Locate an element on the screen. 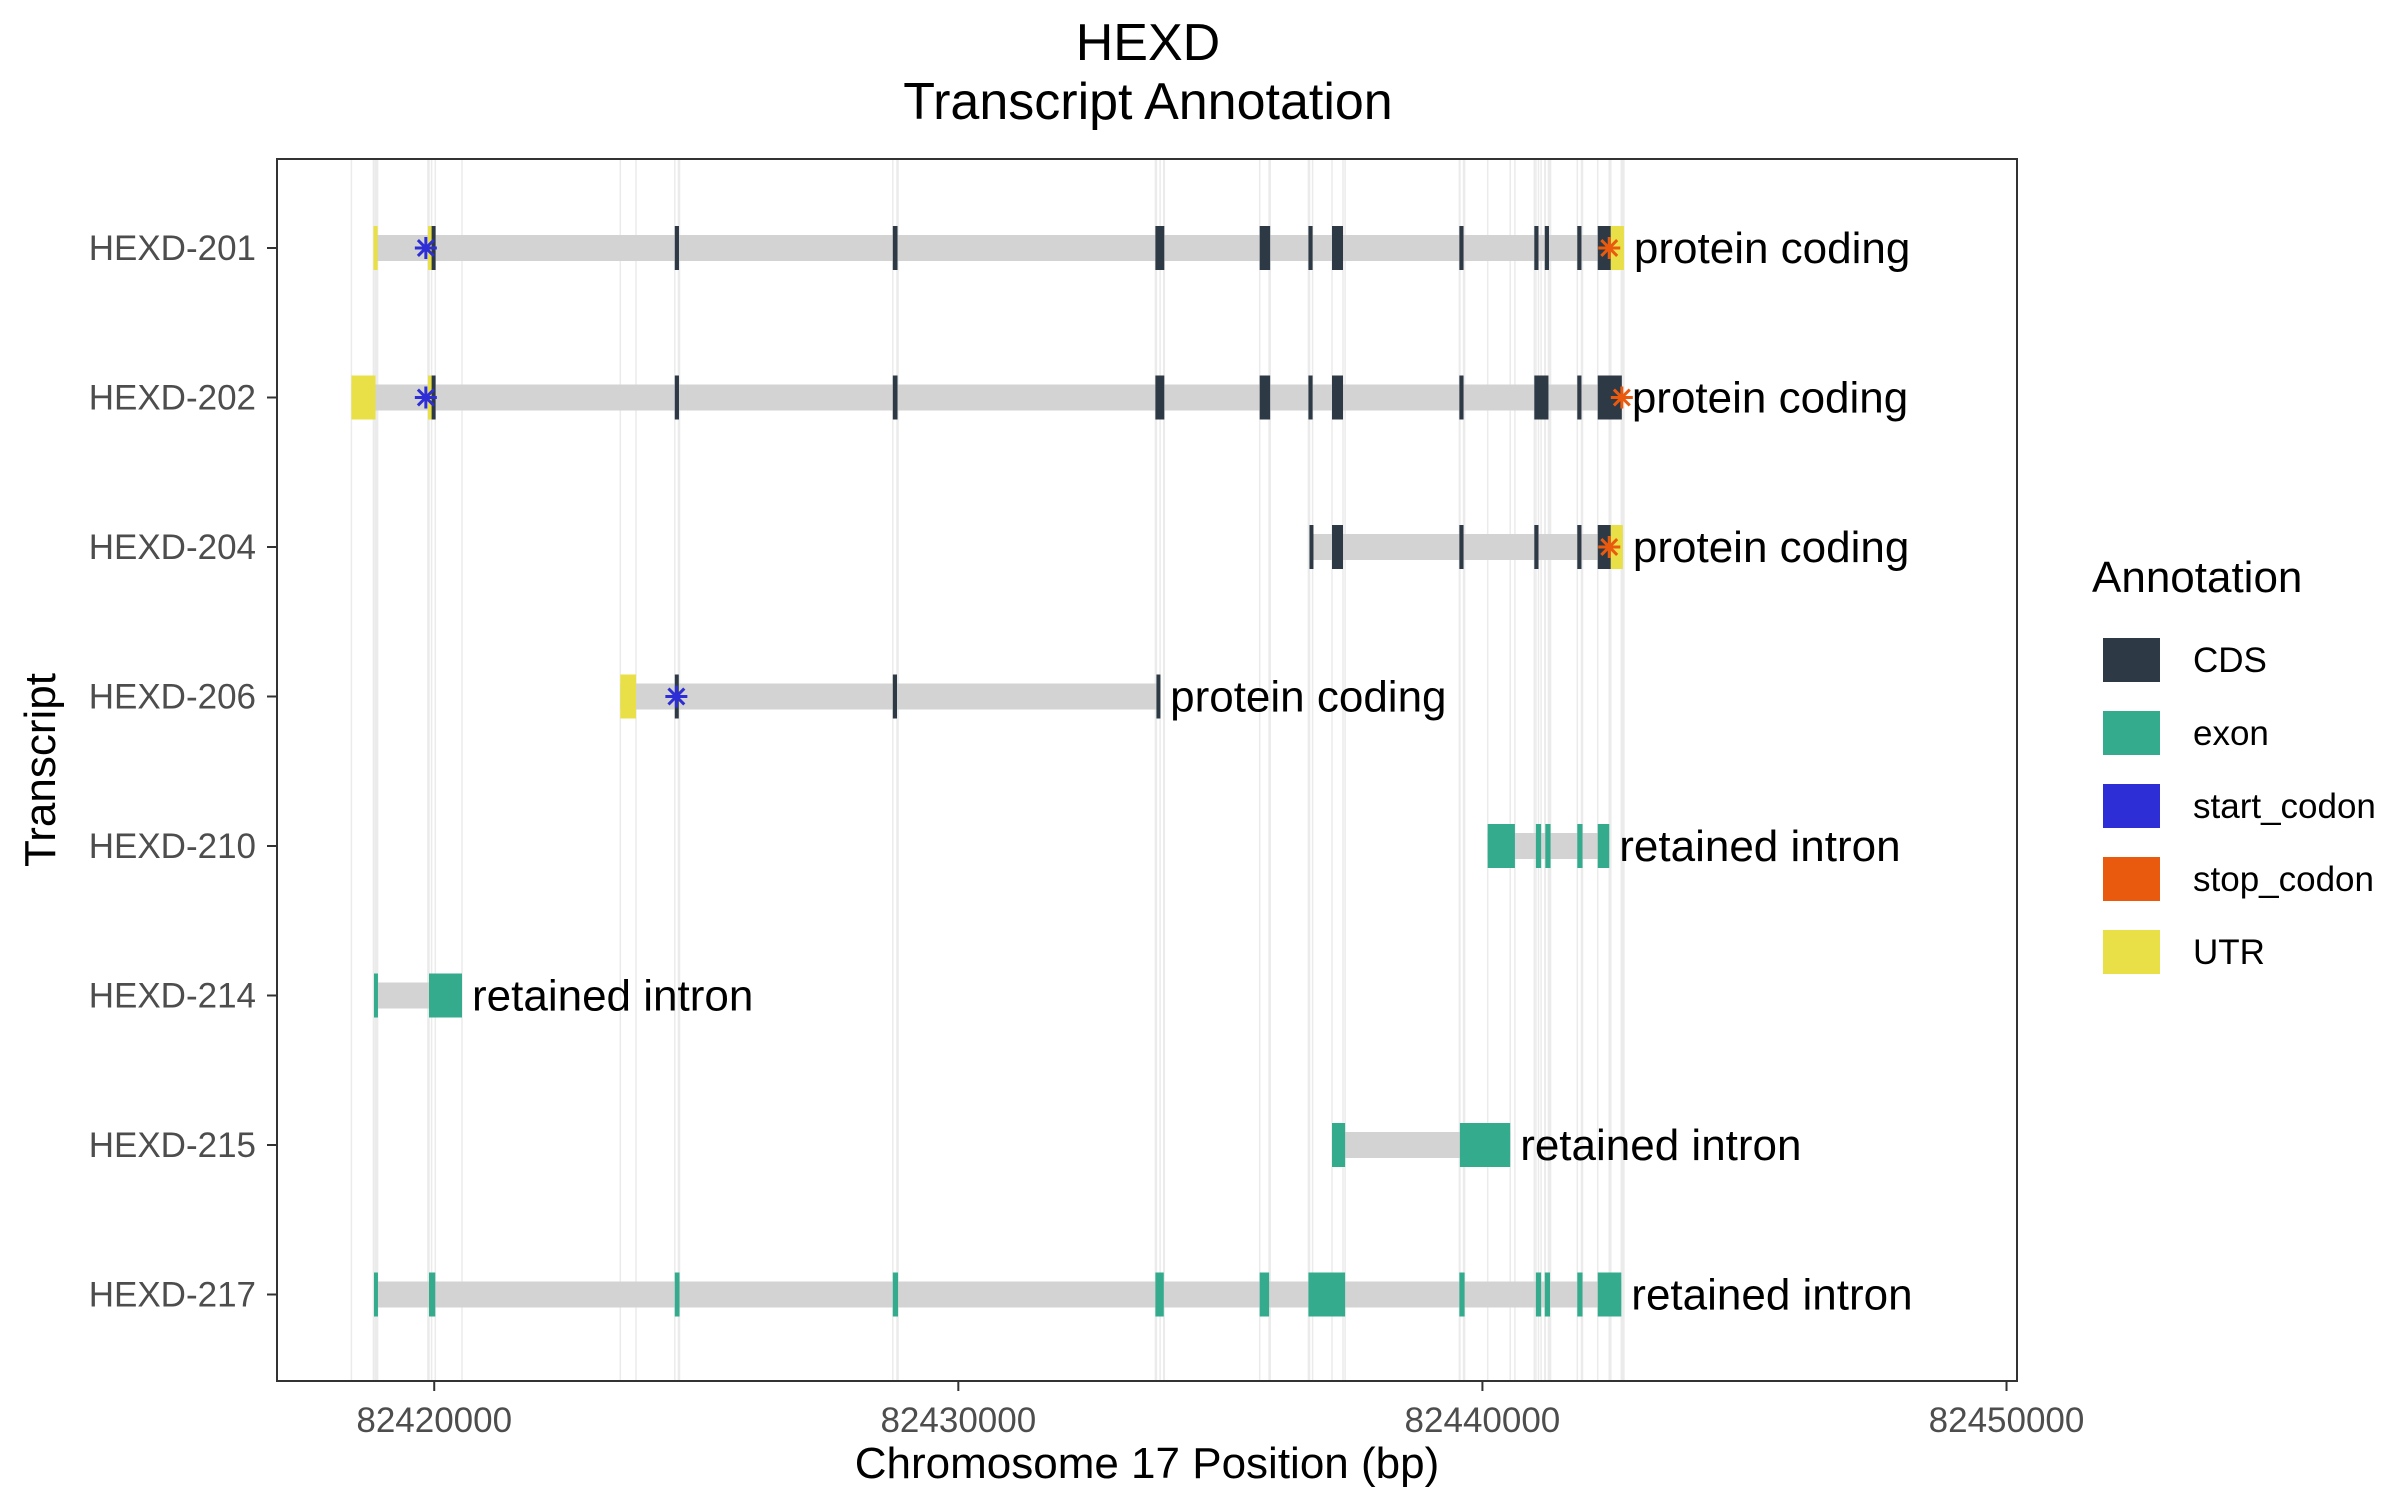  x-tick-label: 82420000 is located at coordinates (434, 1420).